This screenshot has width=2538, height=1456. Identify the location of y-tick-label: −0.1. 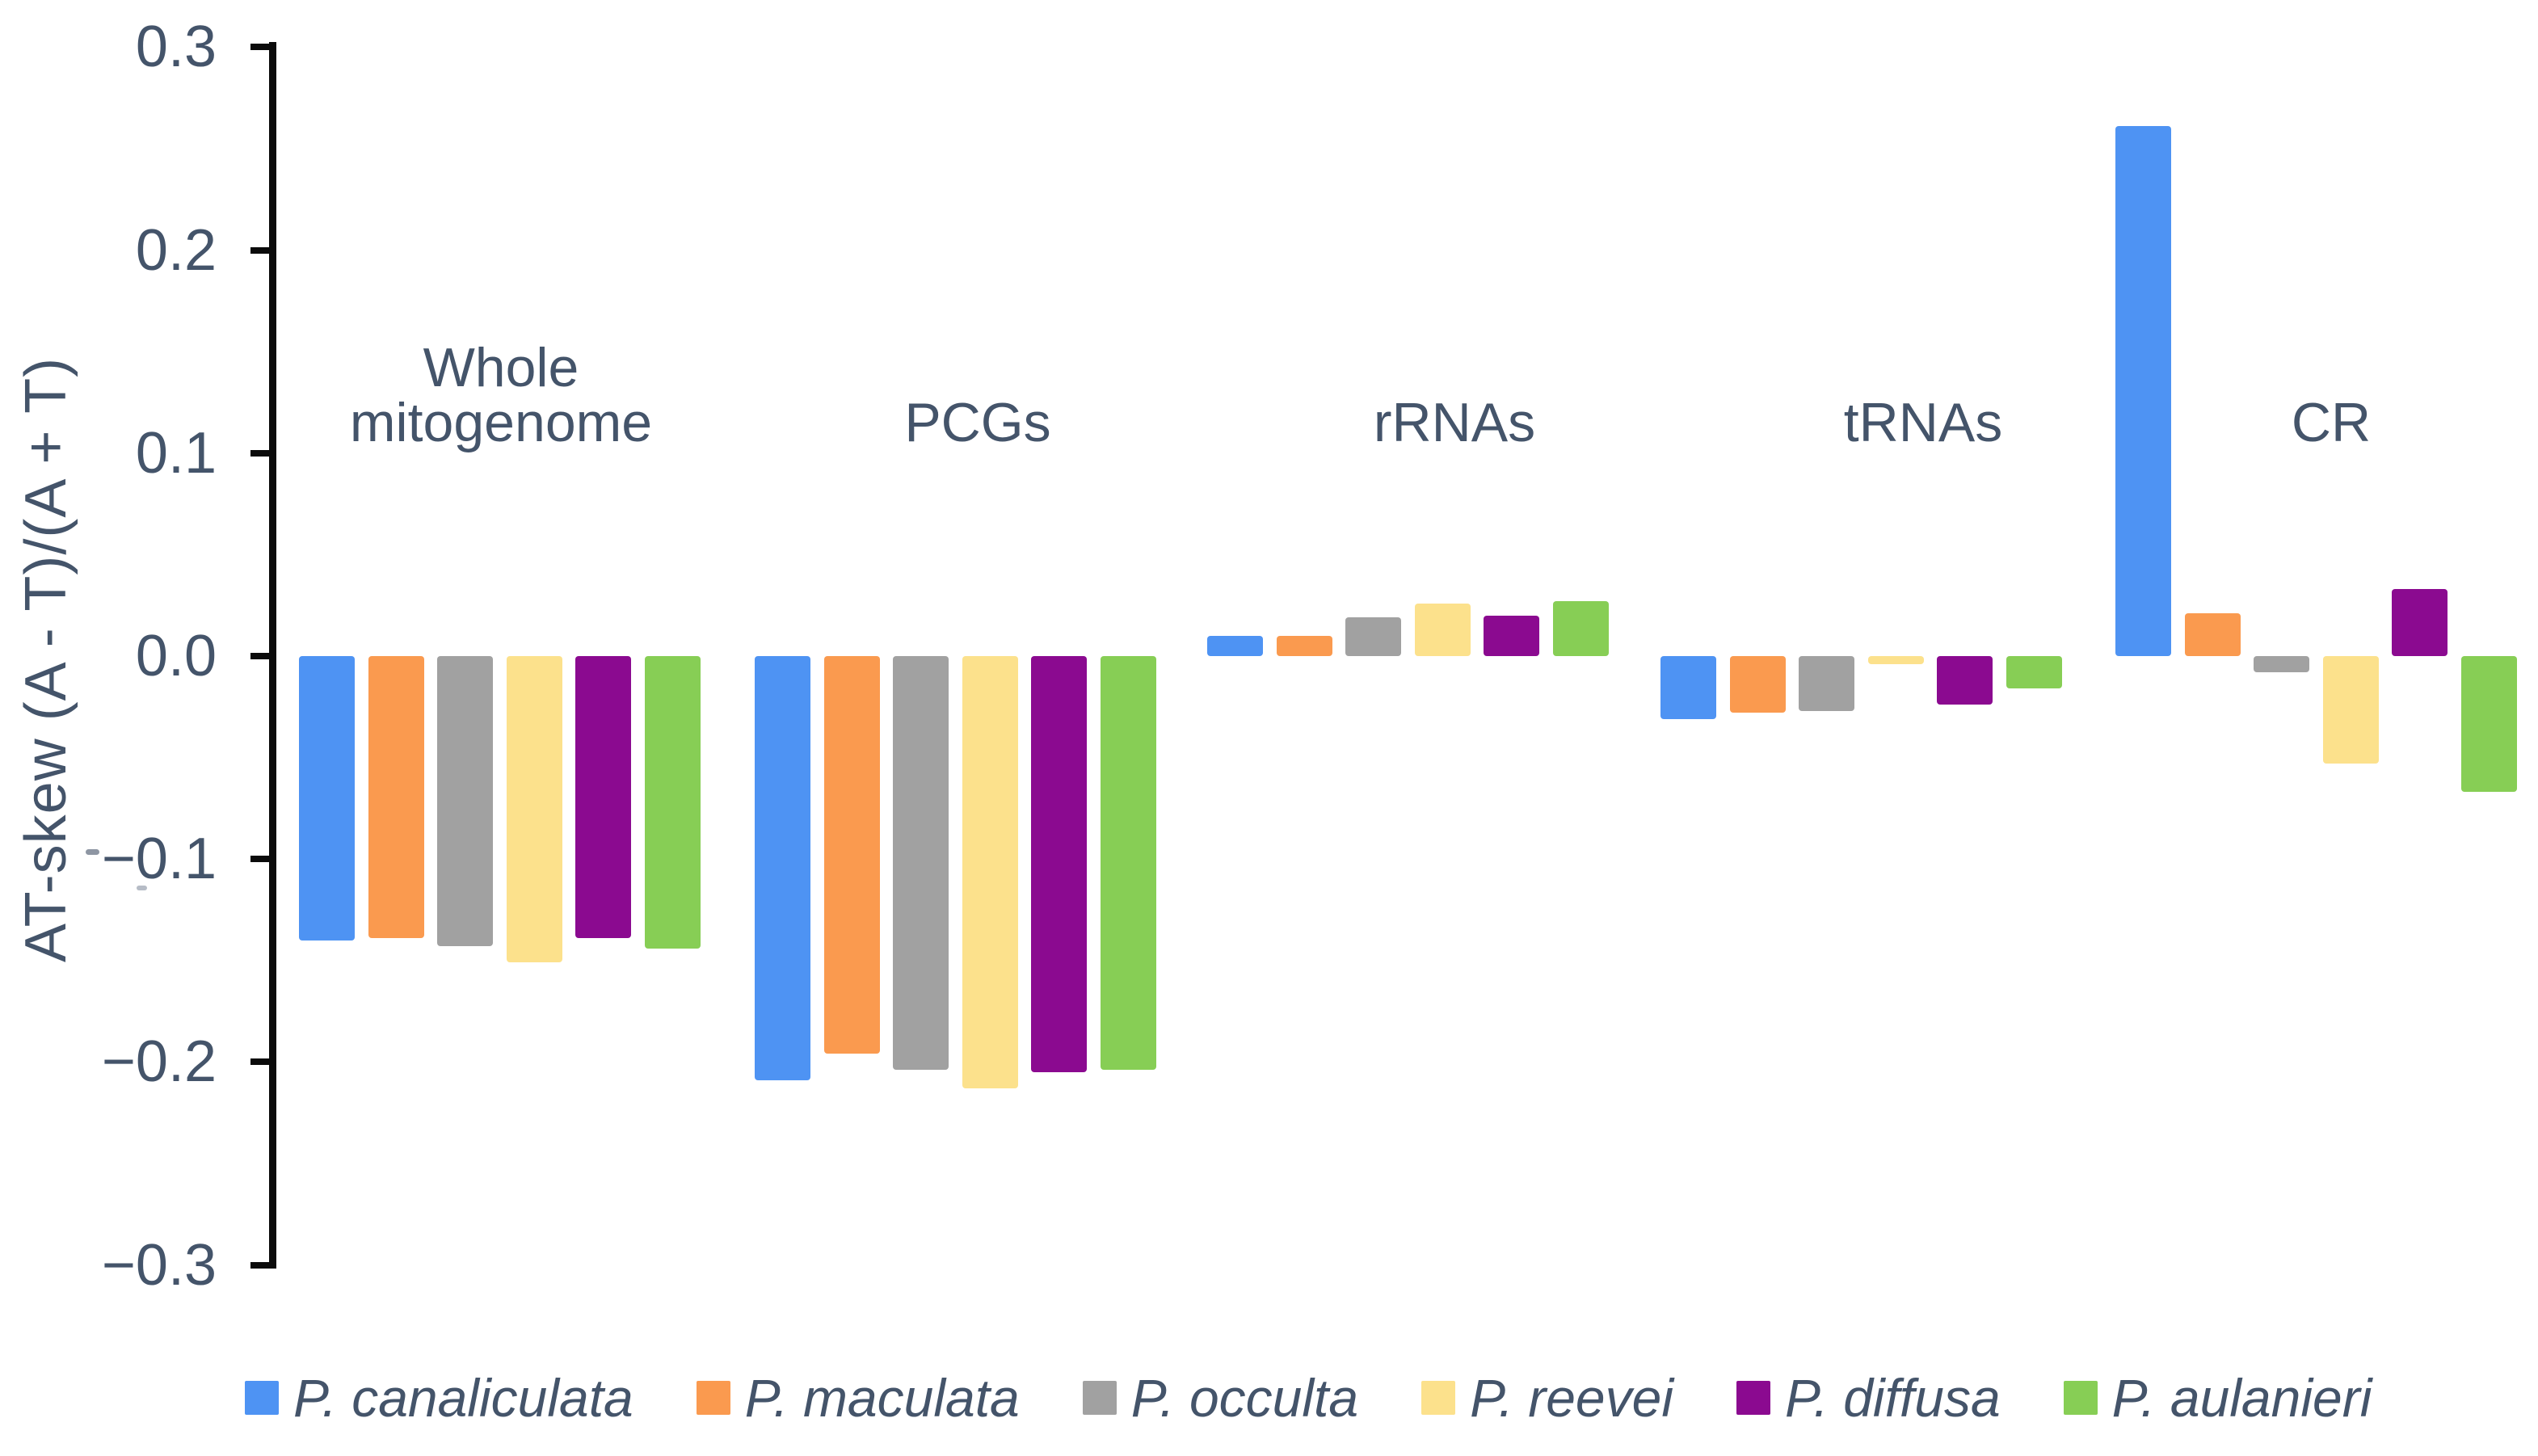
(159, 859).